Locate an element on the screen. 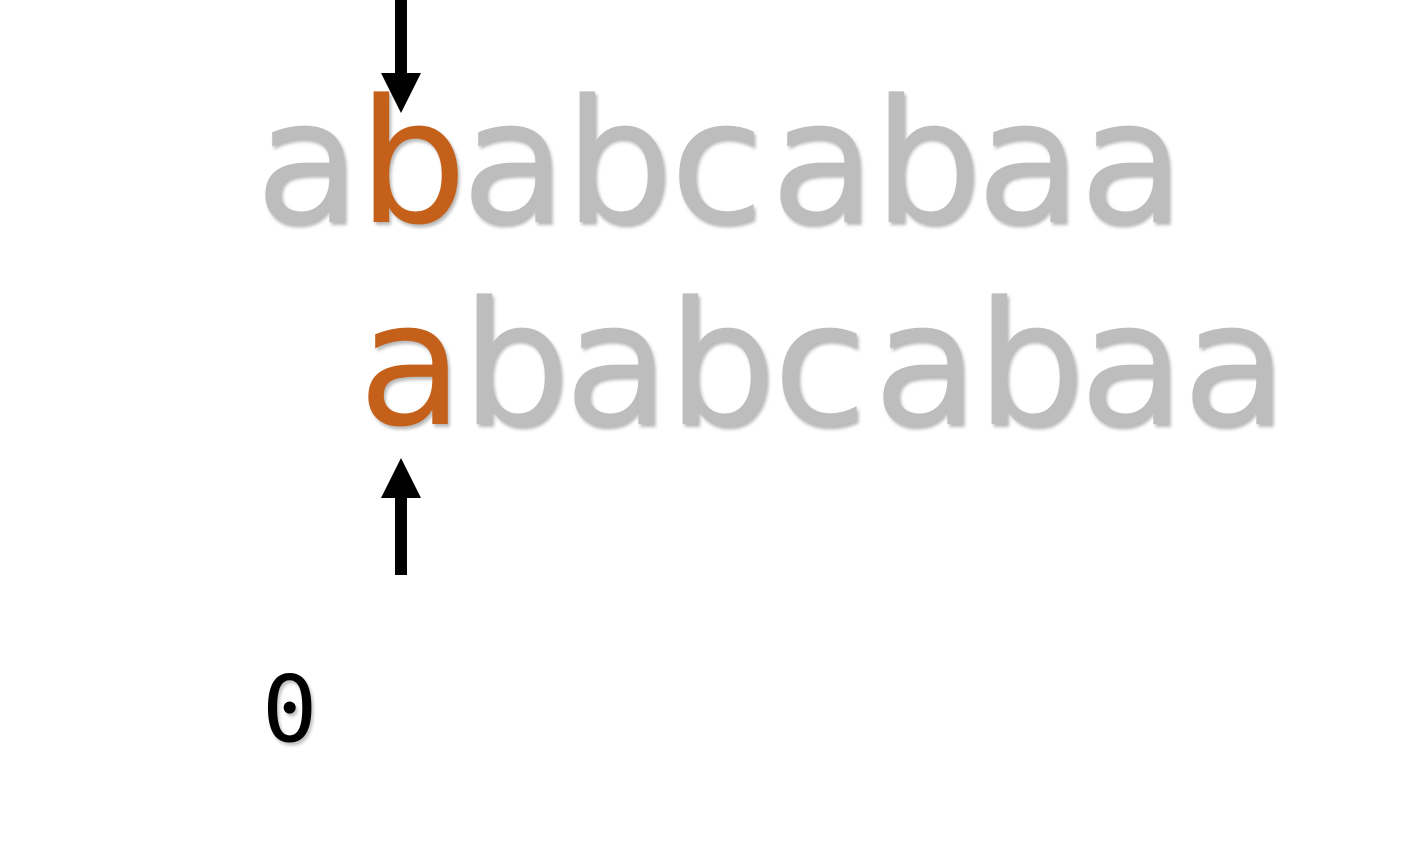 This screenshot has width=1405, height=841. match-counter: 0 is located at coordinates (290, 709).